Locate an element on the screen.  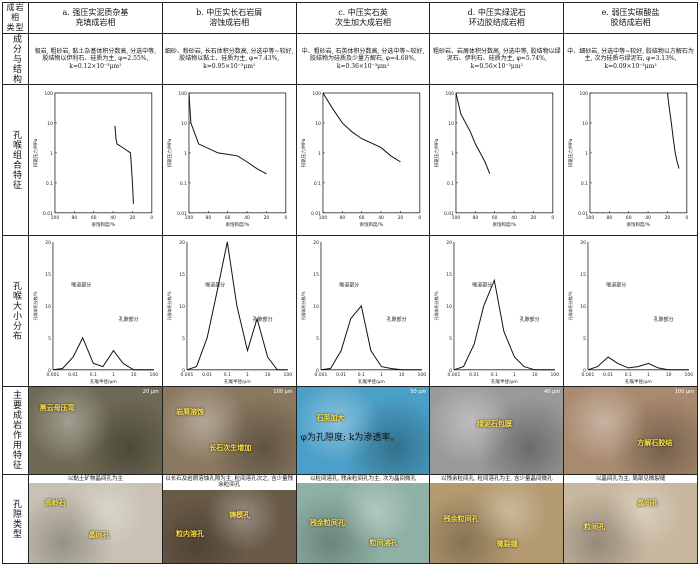
photo-label: 方解石胶结 is located at coordinates (655, 442).